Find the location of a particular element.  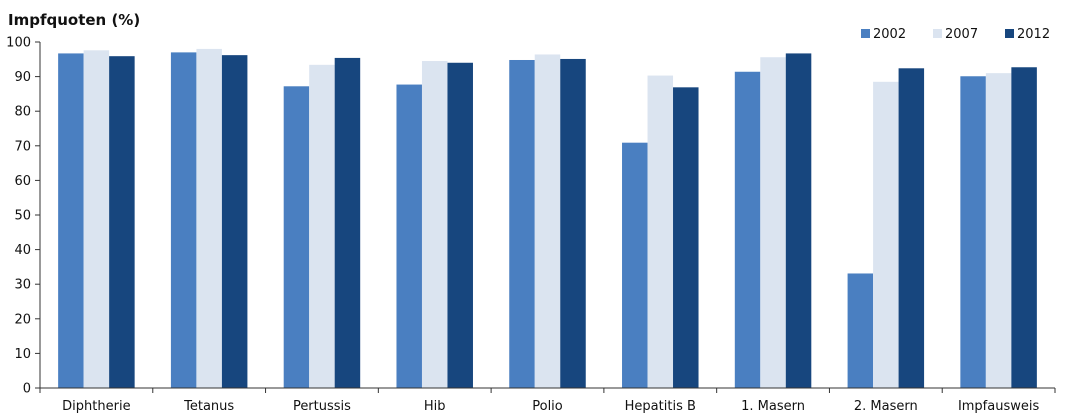

x-tick-label: Hib is located at coordinates (435, 406).